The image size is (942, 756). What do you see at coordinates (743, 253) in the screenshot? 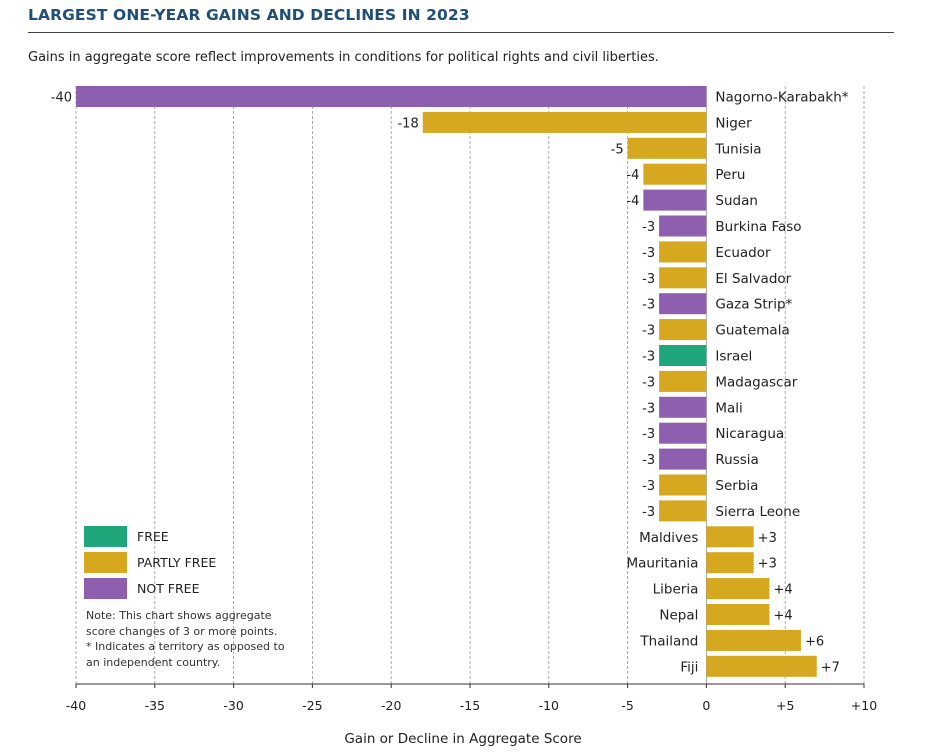
I see `category-label: Ecuador` at bounding box center [743, 253].